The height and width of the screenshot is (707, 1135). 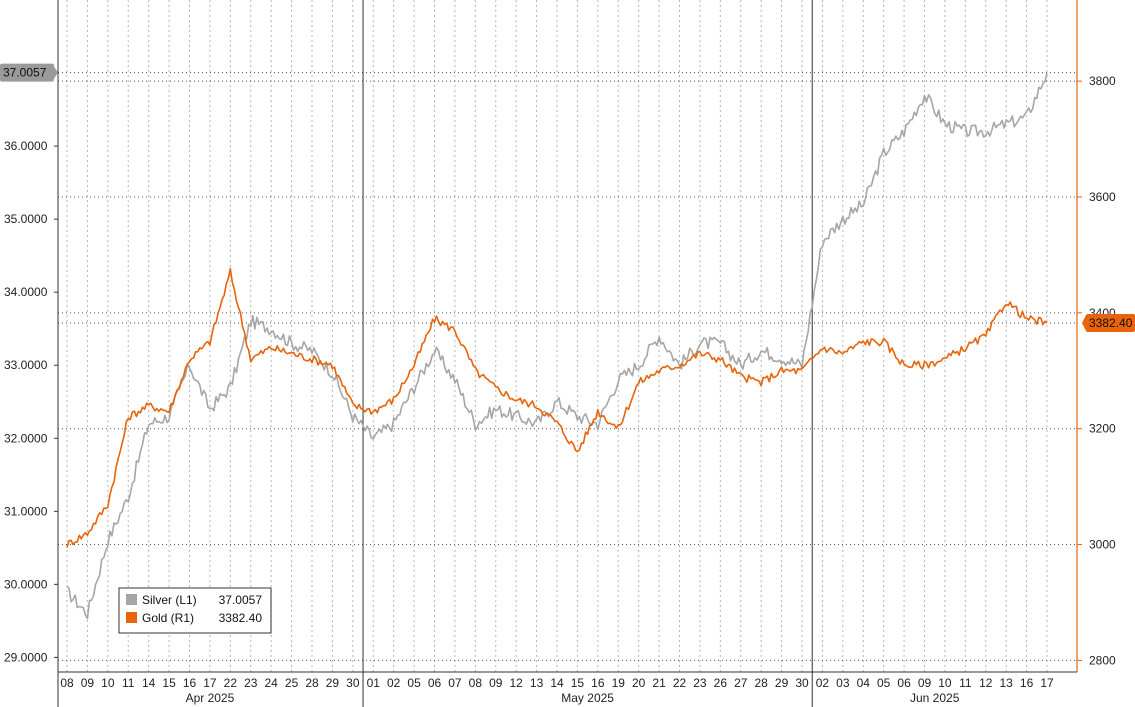 What do you see at coordinates (741, 683) in the screenshot?
I see `x-tick-label: 27` at bounding box center [741, 683].